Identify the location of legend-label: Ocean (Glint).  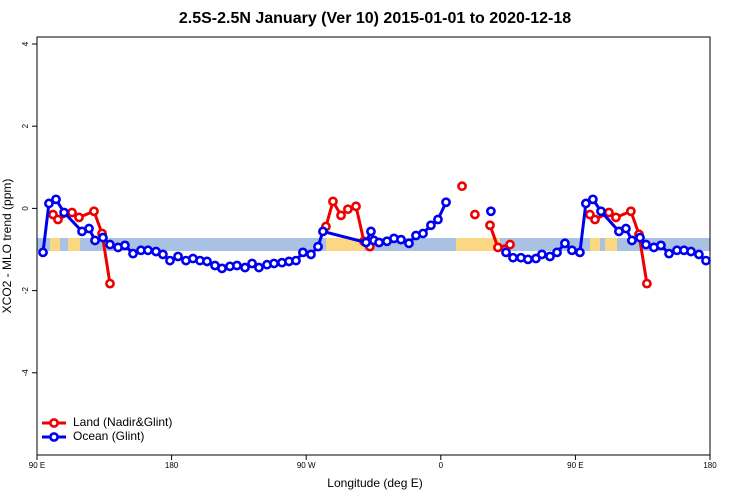
(108, 436).